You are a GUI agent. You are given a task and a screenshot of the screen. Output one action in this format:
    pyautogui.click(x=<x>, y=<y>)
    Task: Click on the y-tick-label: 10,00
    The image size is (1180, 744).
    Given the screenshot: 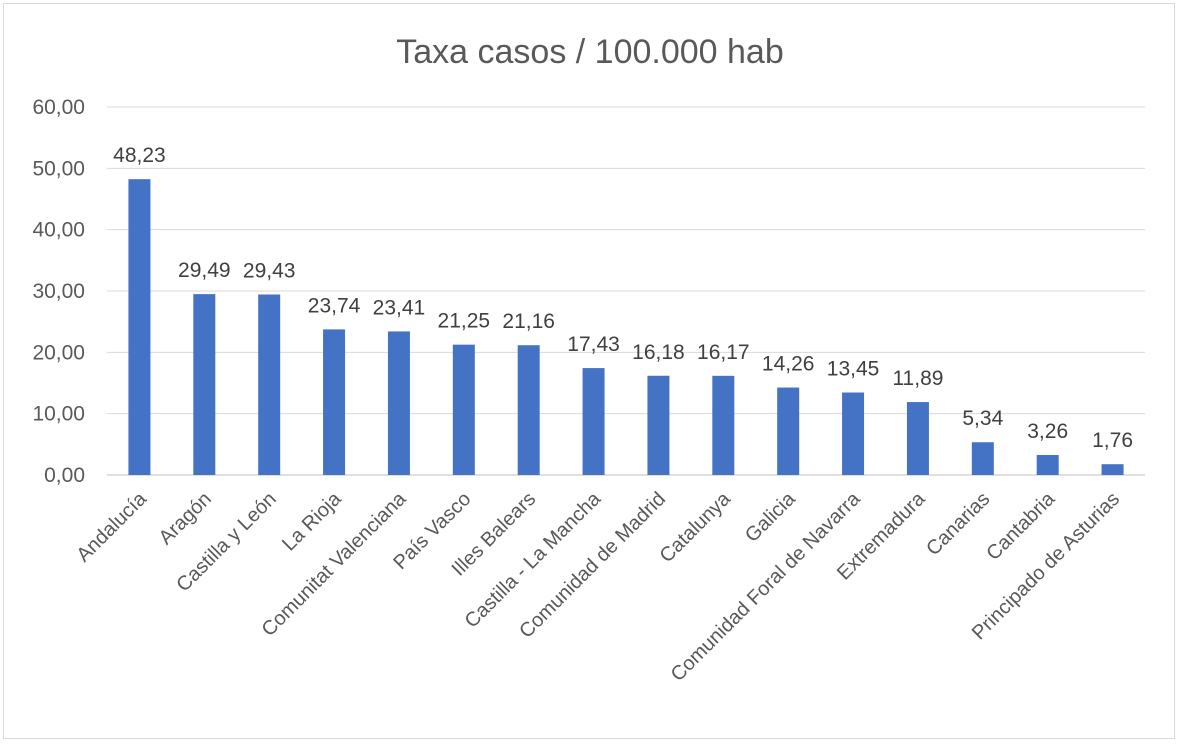 What is the action you would take?
    pyautogui.click(x=58, y=414)
    